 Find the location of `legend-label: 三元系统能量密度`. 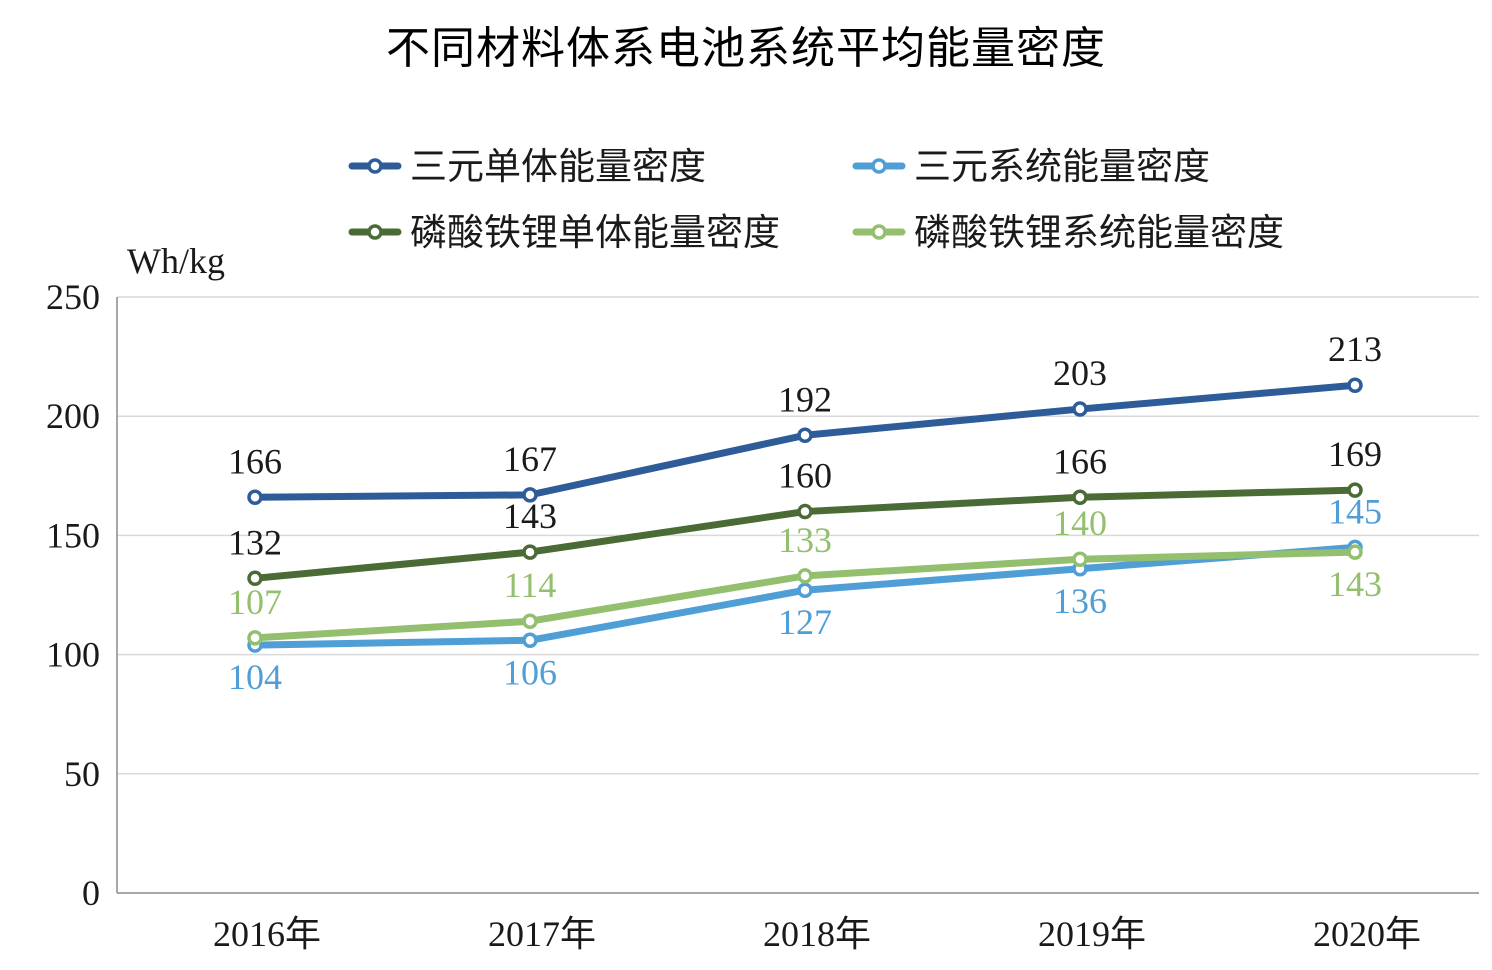

legend-label: 三元系统能量密度 is located at coordinates (1062, 166).